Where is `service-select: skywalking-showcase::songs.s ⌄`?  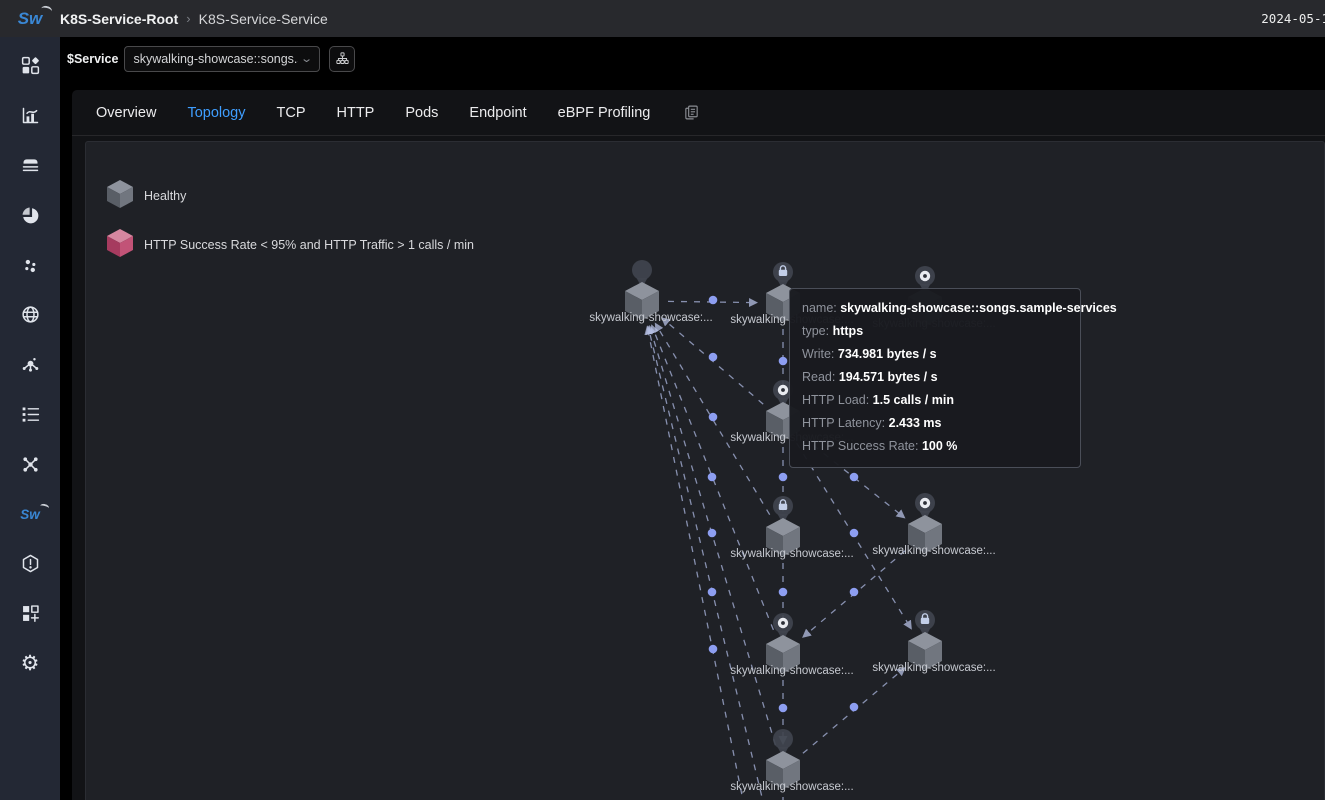
service-select: skywalking-showcase::songs.s ⌄ is located at coordinates (222, 58).